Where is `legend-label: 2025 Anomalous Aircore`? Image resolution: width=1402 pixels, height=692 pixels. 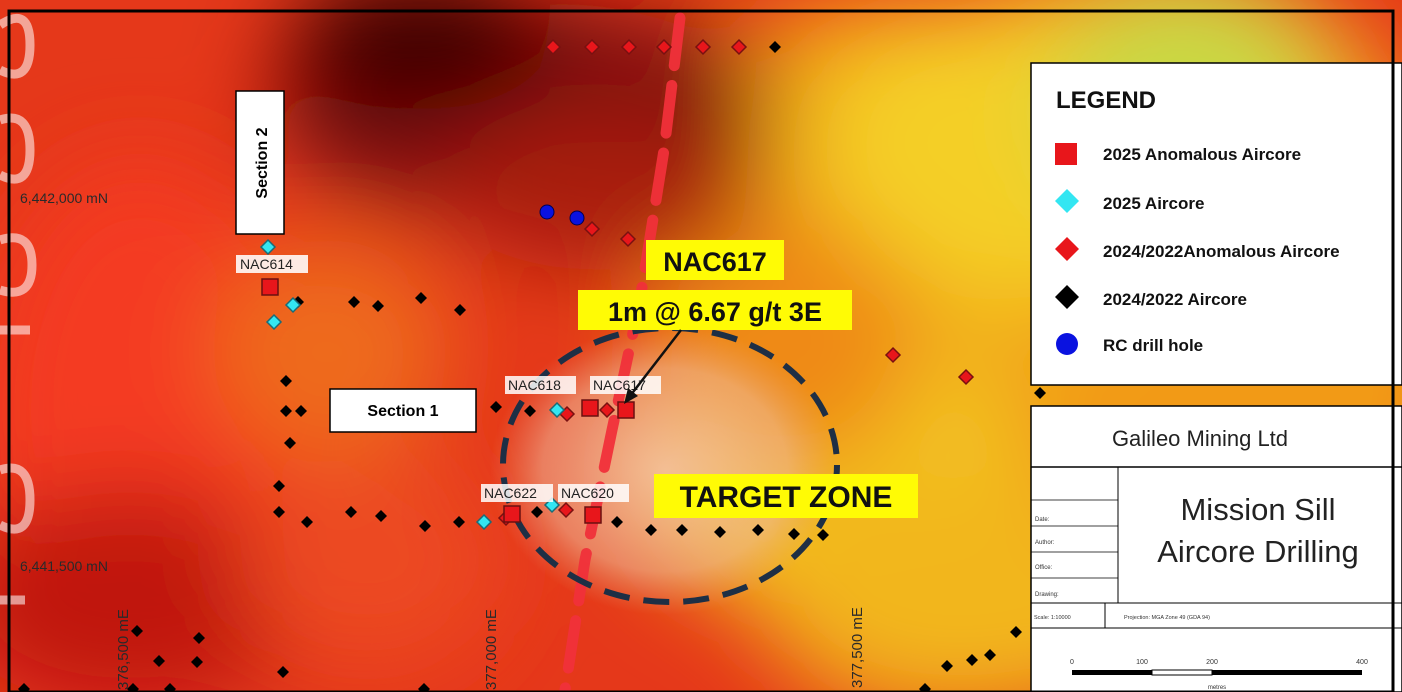
legend-label: 2025 Anomalous Aircore is located at coordinates (1202, 154).